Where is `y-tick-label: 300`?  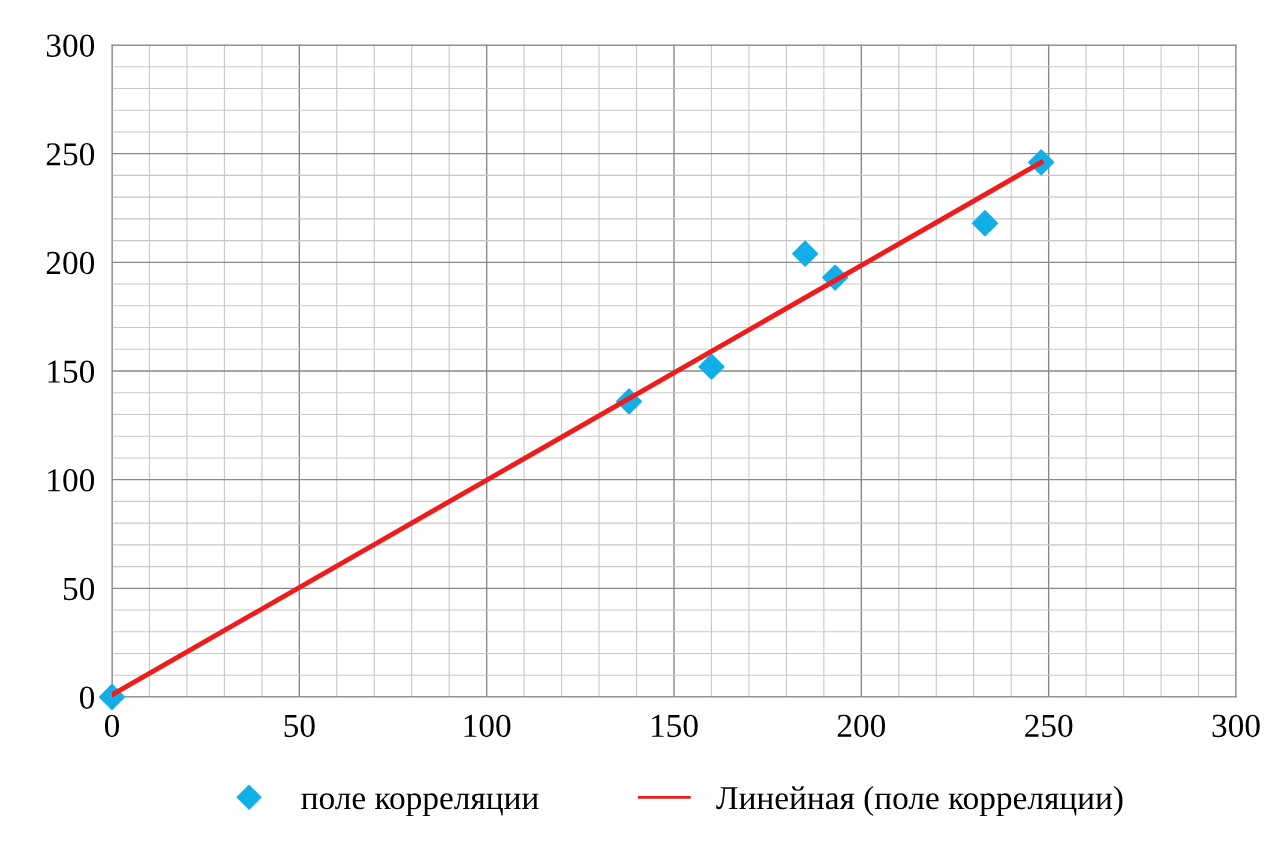 y-tick-label: 300 is located at coordinates (70, 45).